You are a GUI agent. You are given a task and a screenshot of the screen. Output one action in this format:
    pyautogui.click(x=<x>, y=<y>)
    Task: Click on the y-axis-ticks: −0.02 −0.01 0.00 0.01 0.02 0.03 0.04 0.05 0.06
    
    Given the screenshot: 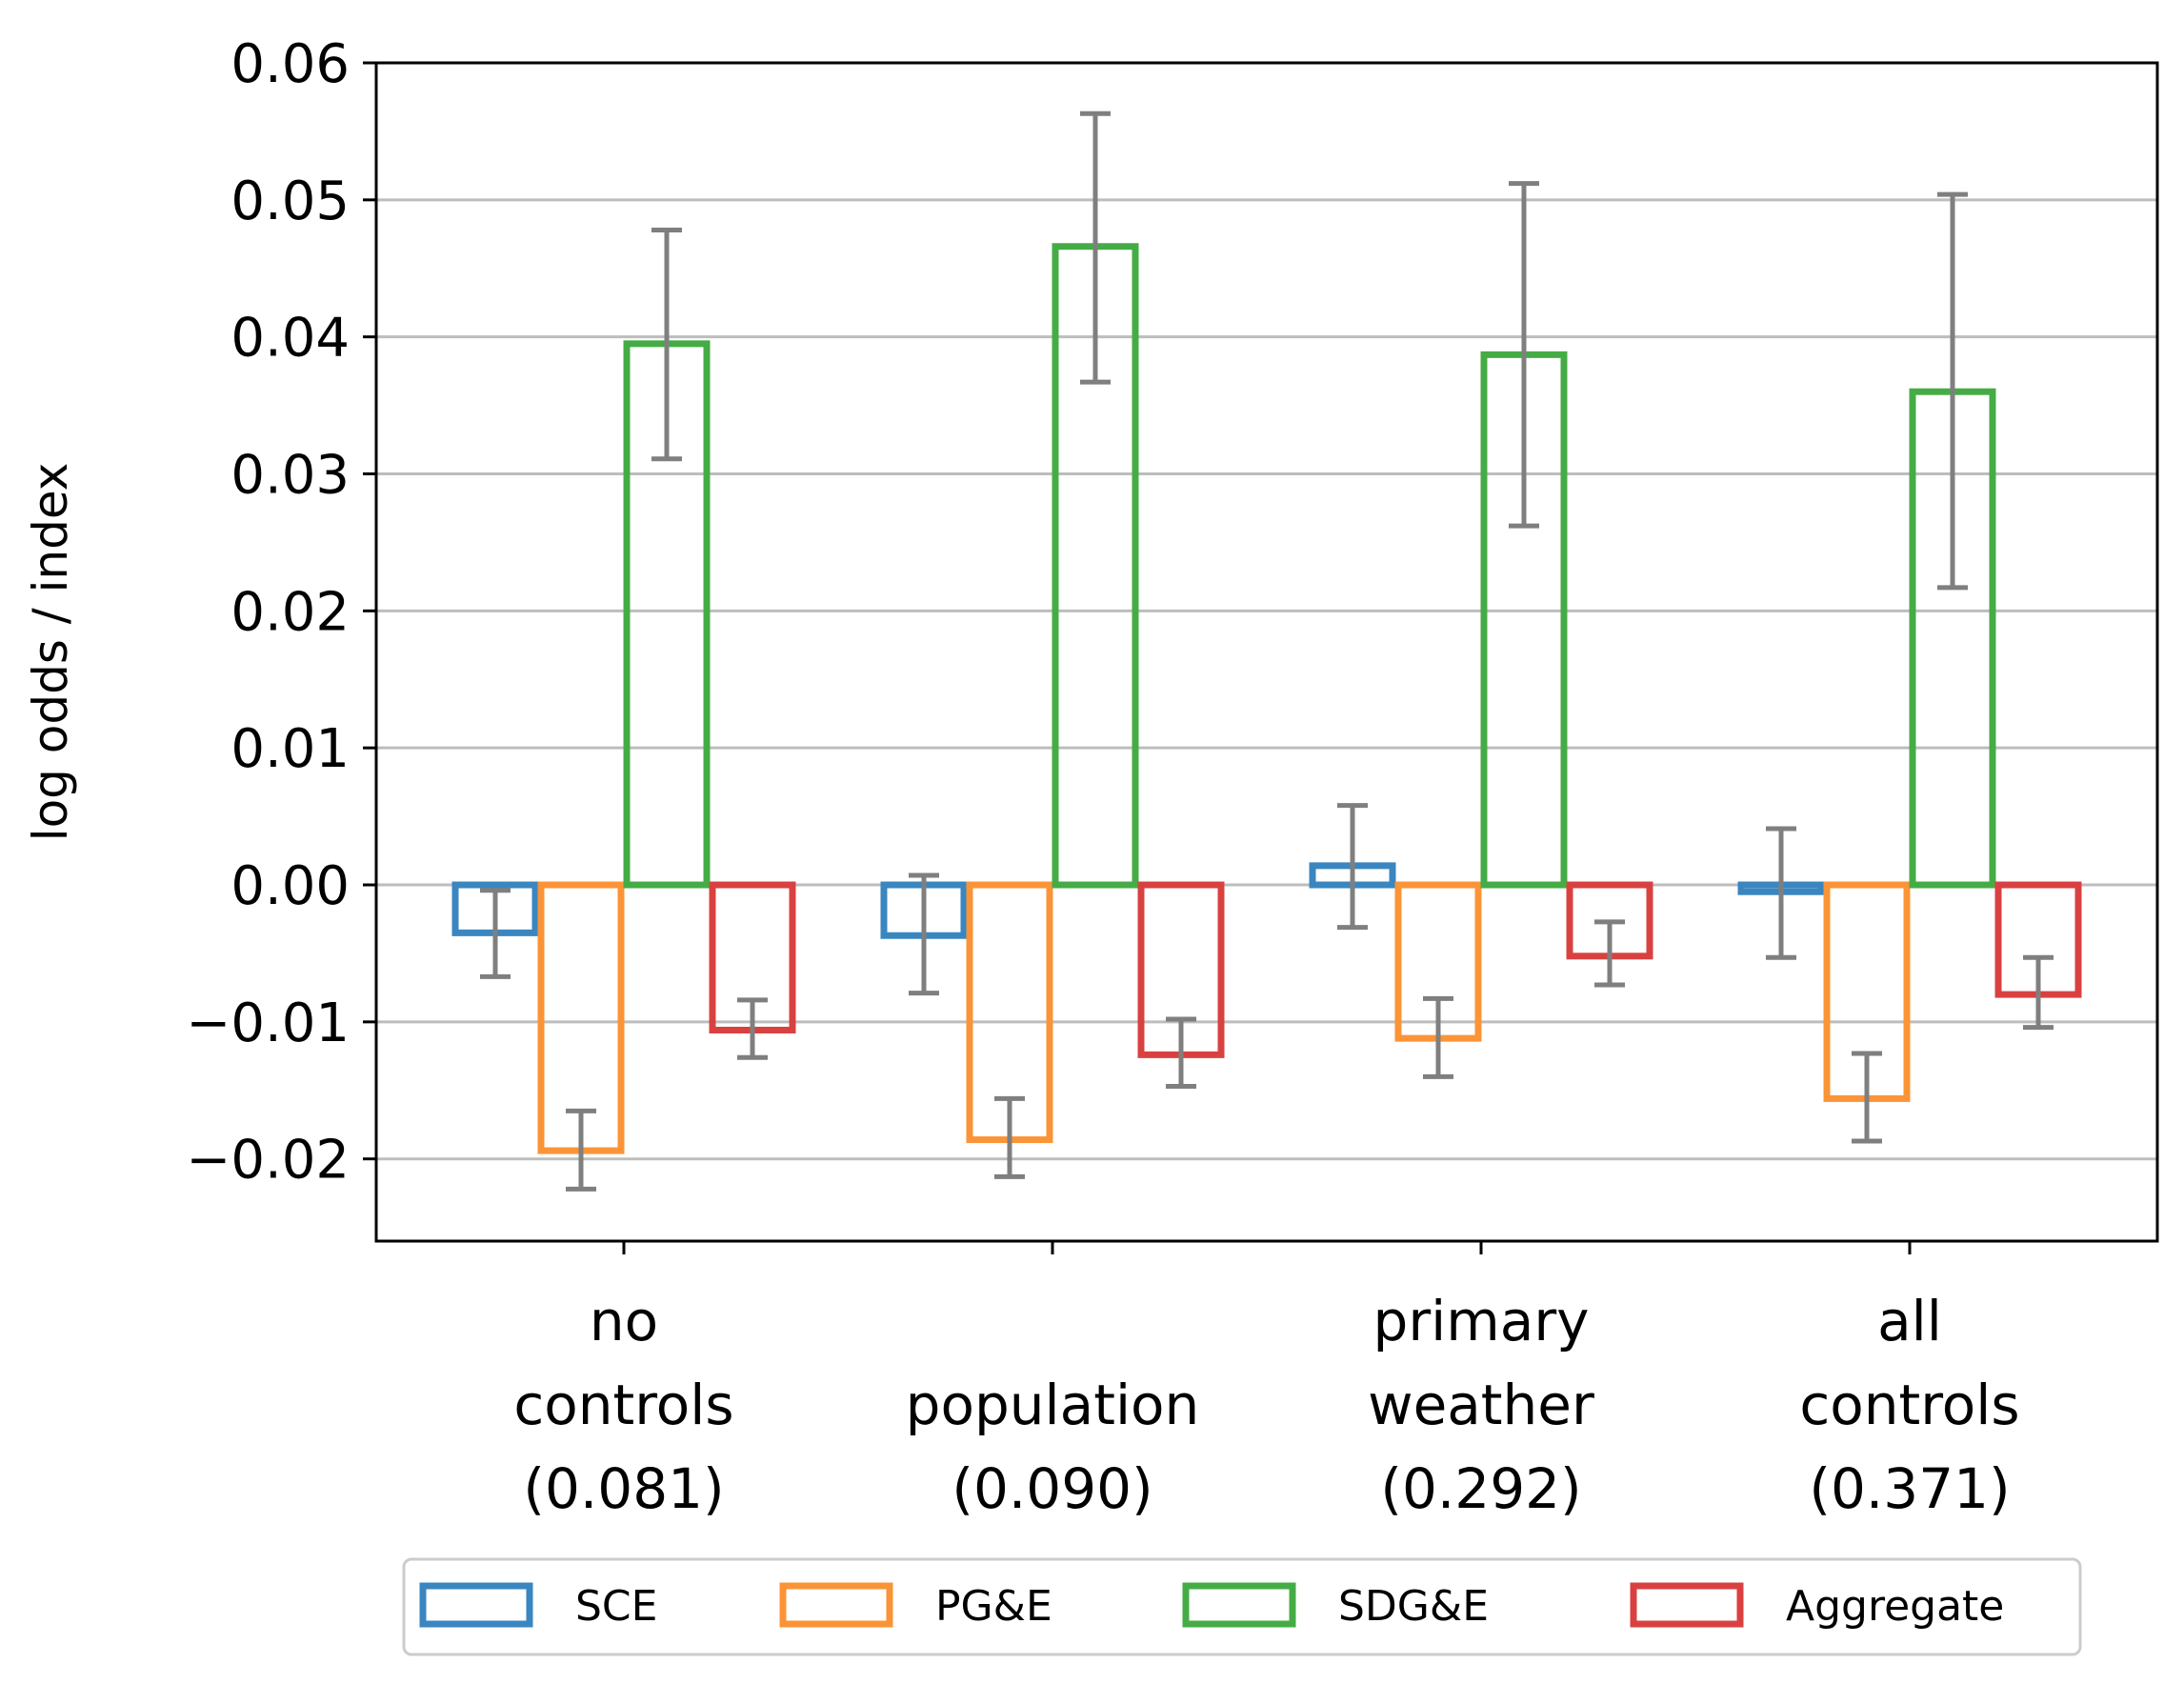 What is the action you would take?
    pyautogui.click(x=281, y=612)
    